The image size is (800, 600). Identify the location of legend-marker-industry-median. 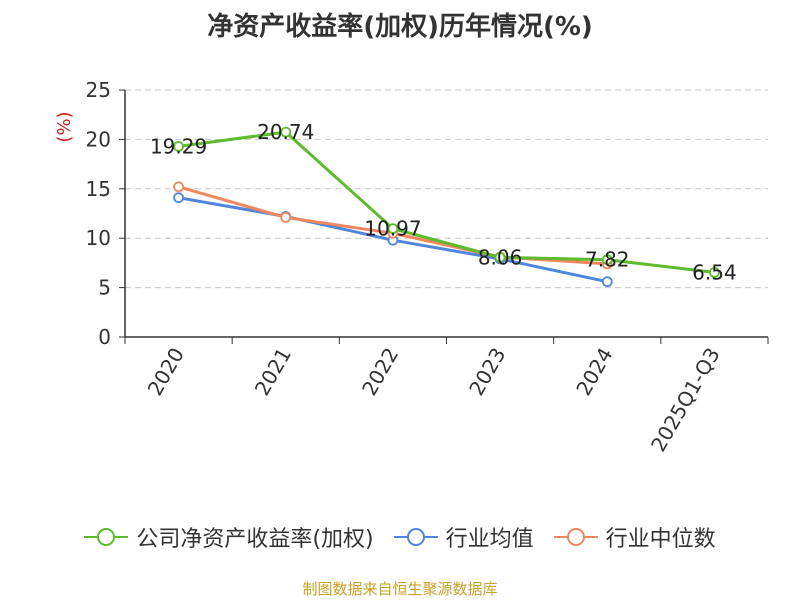
(575, 537).